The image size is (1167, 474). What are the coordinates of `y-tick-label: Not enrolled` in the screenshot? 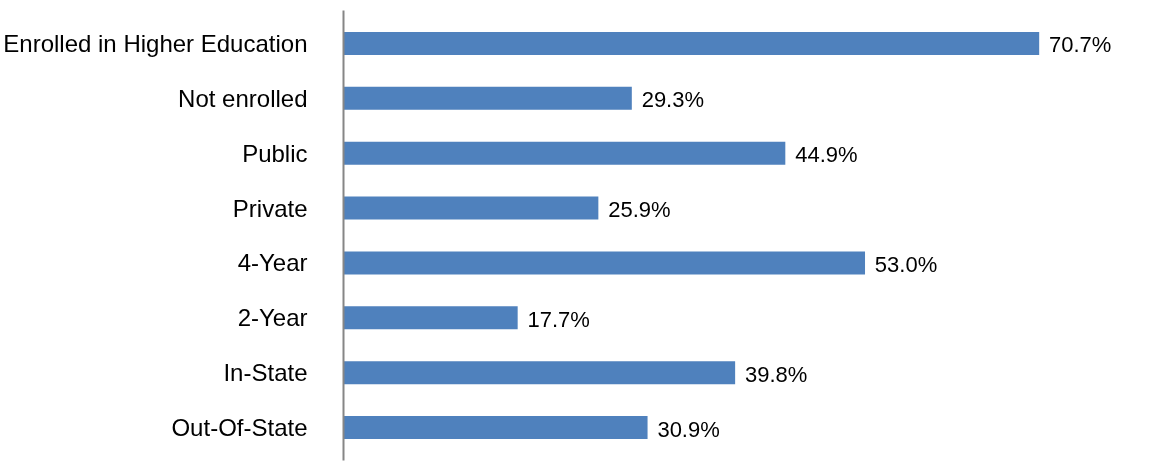 It's located at (243, 98).